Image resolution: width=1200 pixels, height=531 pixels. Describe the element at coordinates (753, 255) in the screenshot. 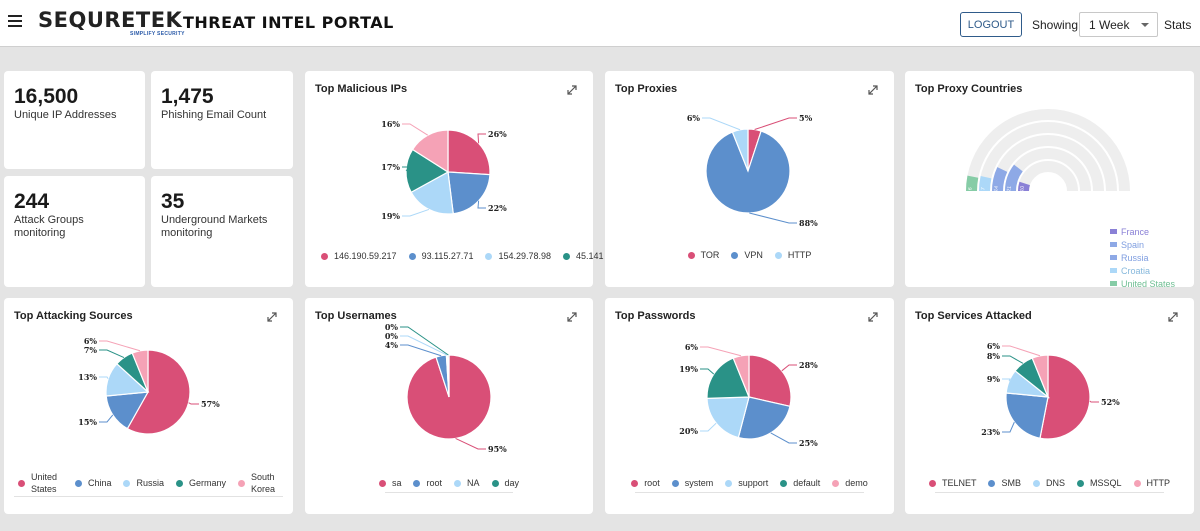

I see `legend-label: VPN` at that location.